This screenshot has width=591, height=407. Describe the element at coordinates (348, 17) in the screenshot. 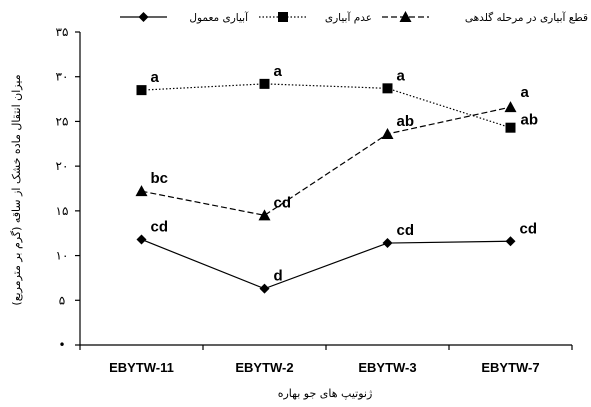

I see `legend-label-series-2: عدم آبیاری` at that location.